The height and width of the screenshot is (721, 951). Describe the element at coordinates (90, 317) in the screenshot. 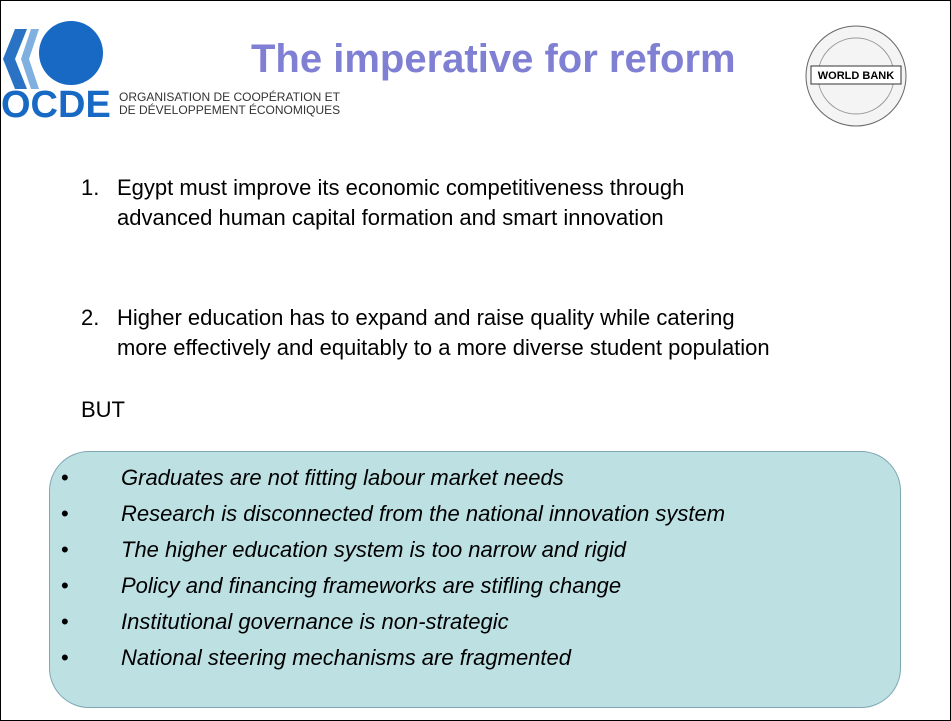

I see `point-number: 2.` at that location.